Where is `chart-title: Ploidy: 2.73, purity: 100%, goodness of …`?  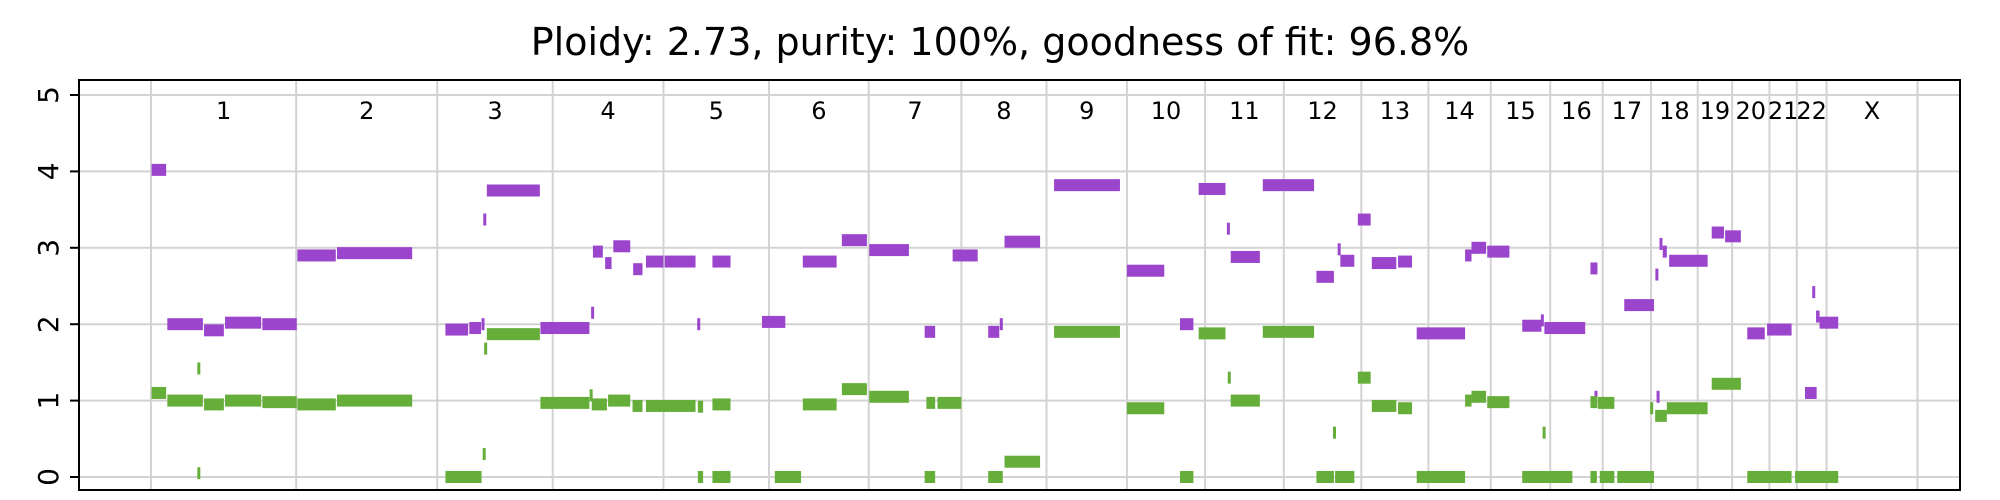 chart-title: Ploidy: 2.73, purity: 100%, goodness of … is located at coordinates (1000, 42).